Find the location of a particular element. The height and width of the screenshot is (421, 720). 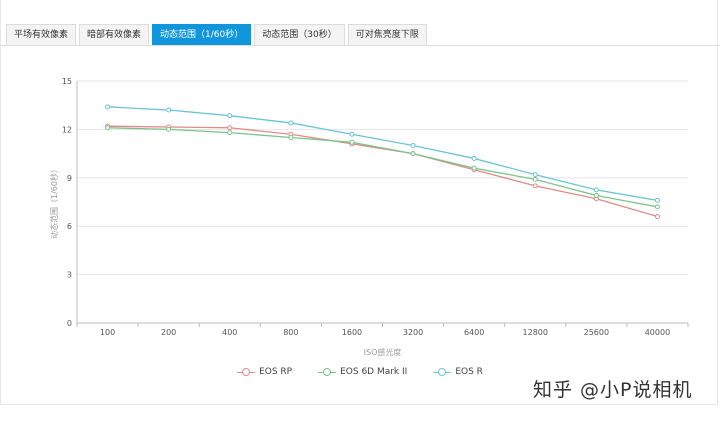

legend-swatch-eos-6d-mark-ii is located at coordinates (327, 372).